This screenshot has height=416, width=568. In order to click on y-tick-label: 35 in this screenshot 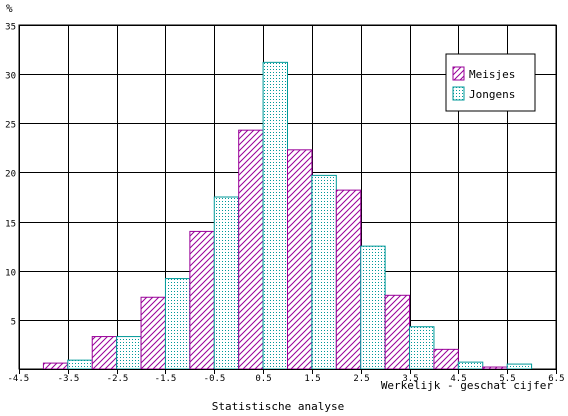, I will do `click(10, 28)`.